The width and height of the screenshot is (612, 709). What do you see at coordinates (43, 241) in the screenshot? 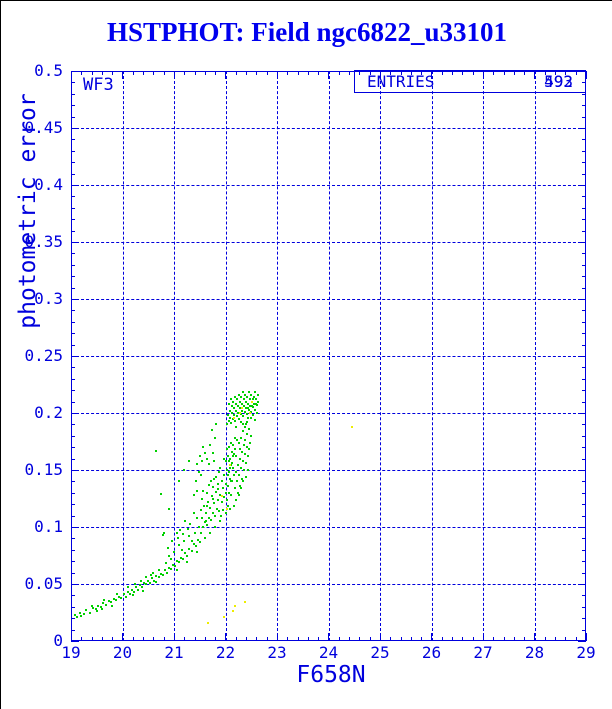
I see `y-tick-label: 0.35` at bounding box center [43, 241].